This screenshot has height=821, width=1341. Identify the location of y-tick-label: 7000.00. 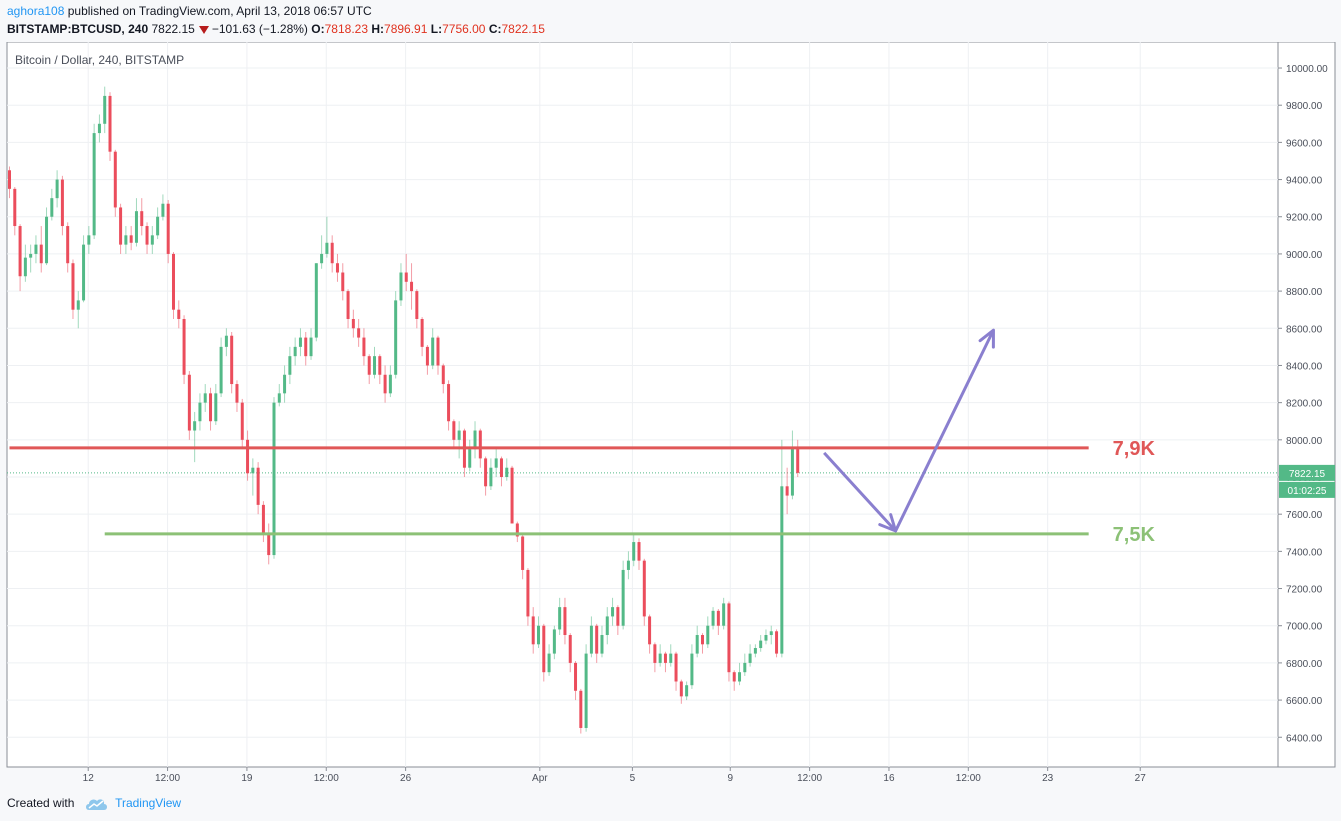
(1304, 627).